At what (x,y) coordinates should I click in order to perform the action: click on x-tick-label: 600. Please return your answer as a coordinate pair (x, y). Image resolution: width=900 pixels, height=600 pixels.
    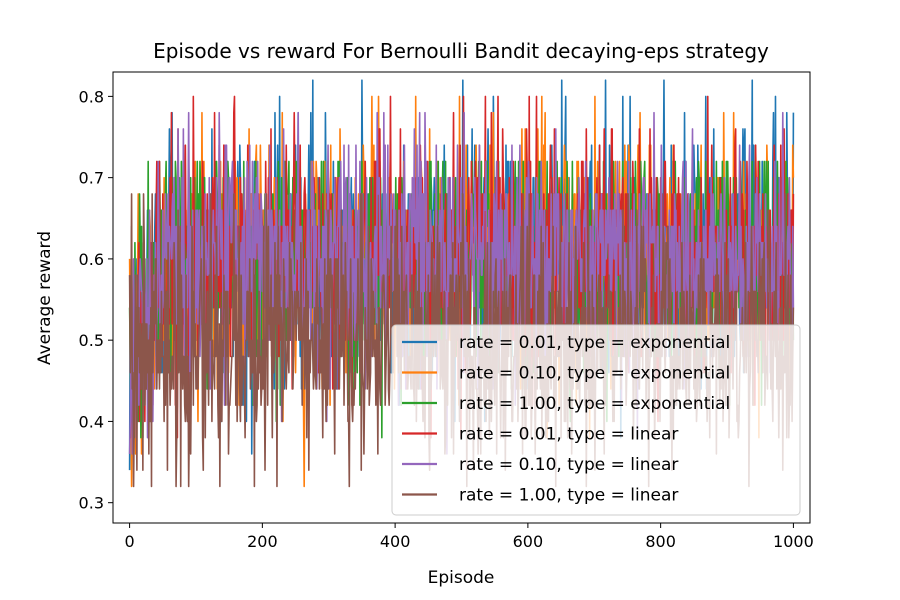
    Looking at the image, I should click on (528, 541).